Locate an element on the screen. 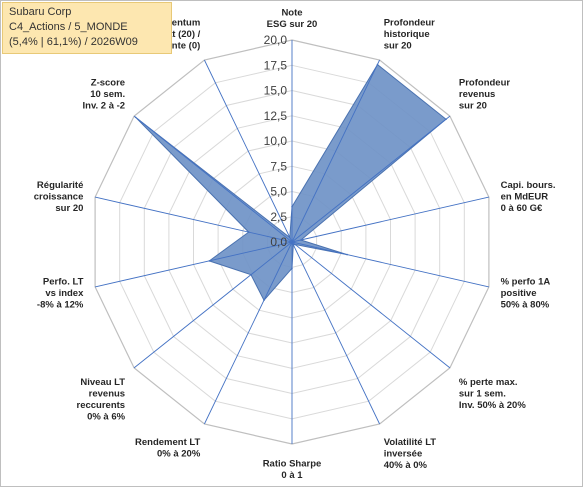 The width and height of the screenshot is (583, 487). tick-label: 10,0 is located at coordinates (276, 141).